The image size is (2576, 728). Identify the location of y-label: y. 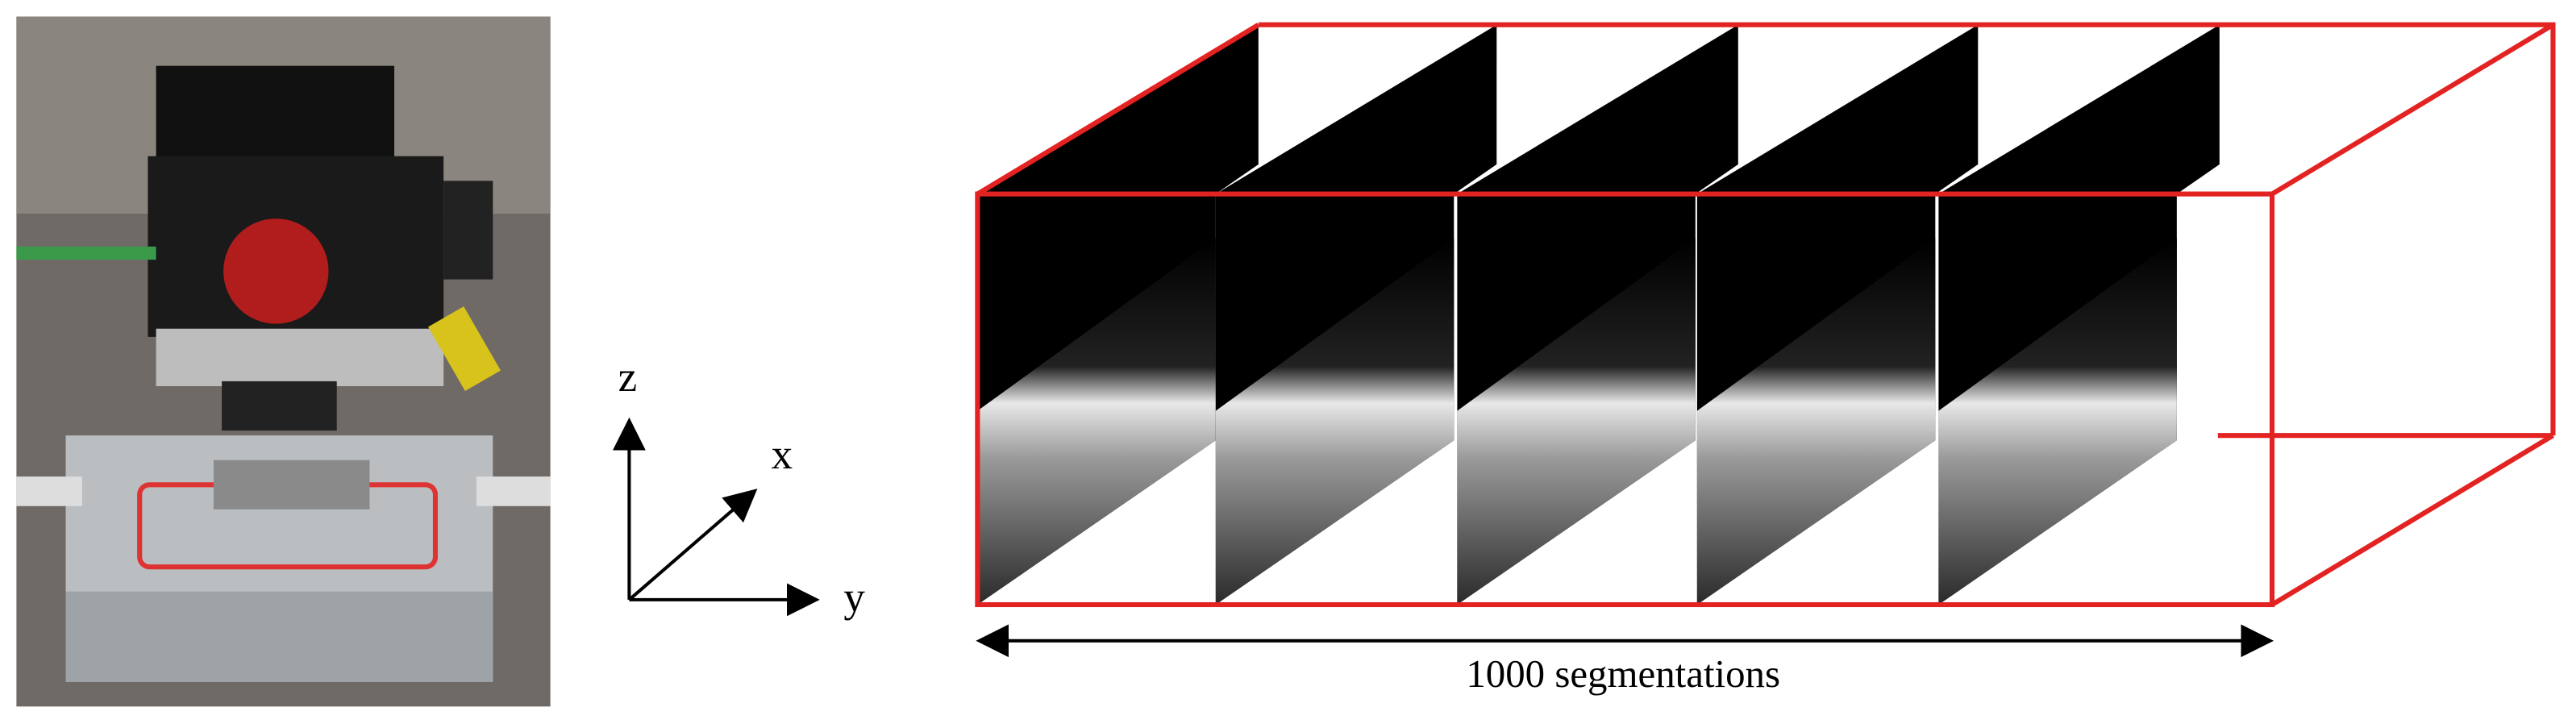
(854, 597).